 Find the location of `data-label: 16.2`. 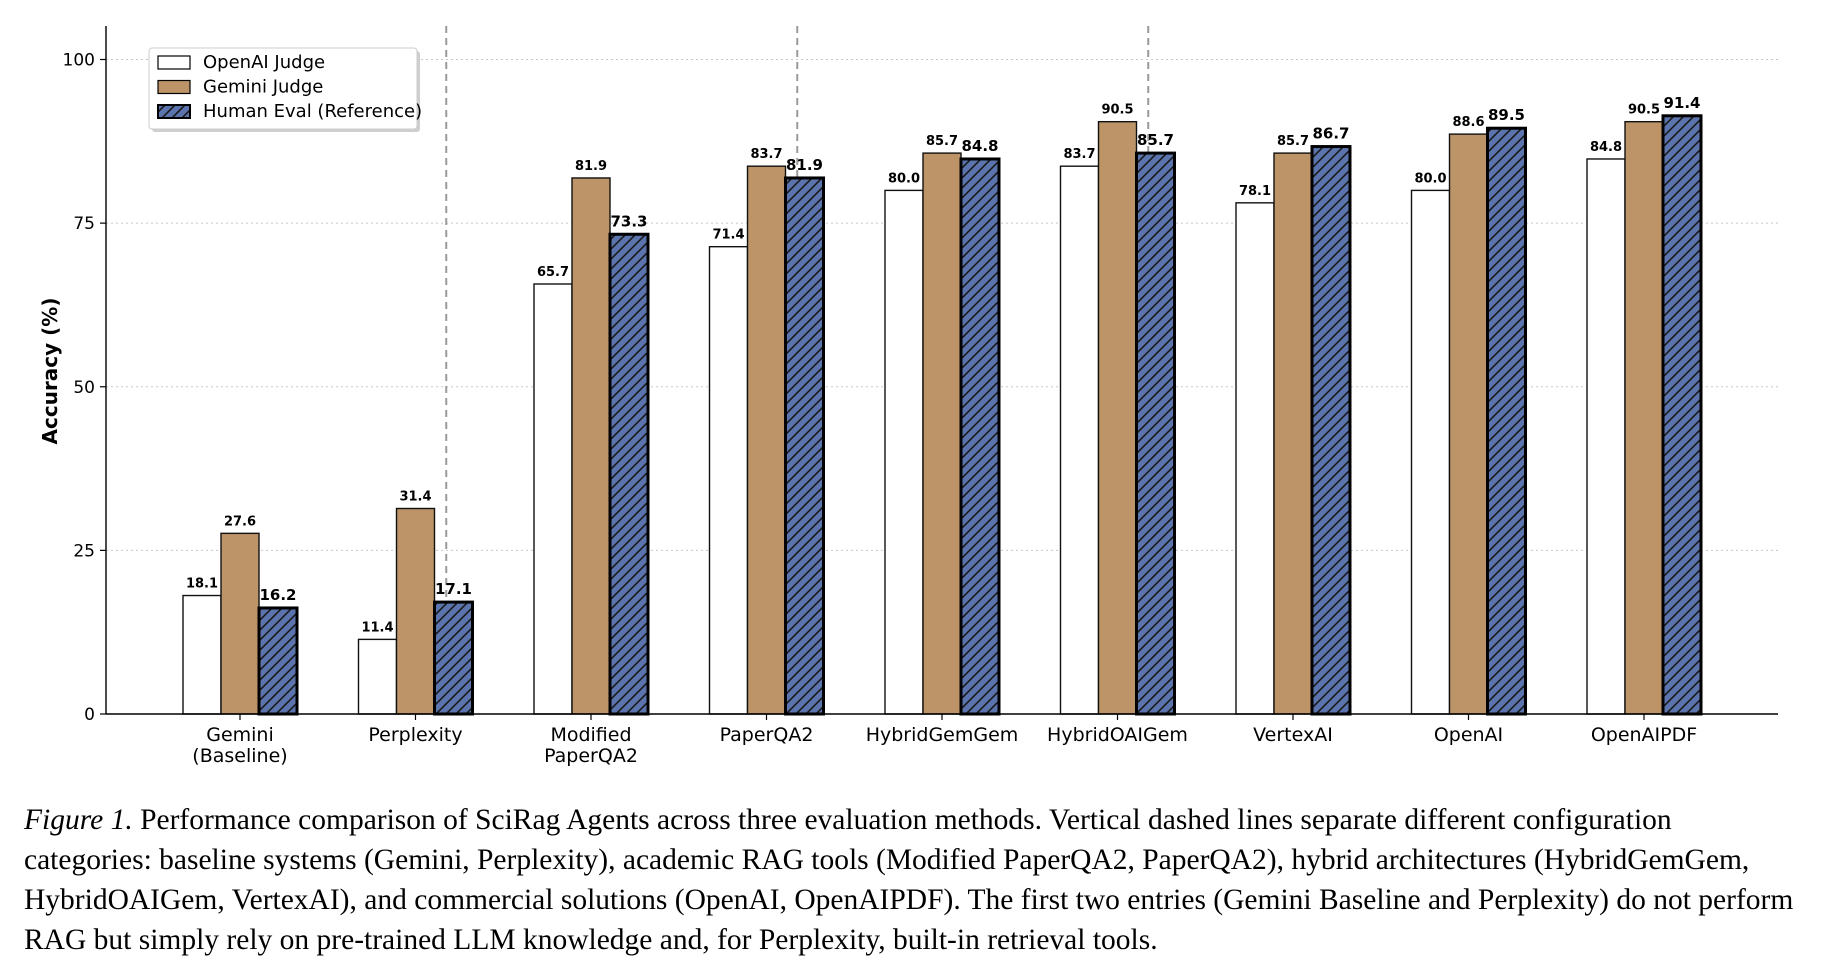

data-label: 16.2 is located at coordinates (277, 595).